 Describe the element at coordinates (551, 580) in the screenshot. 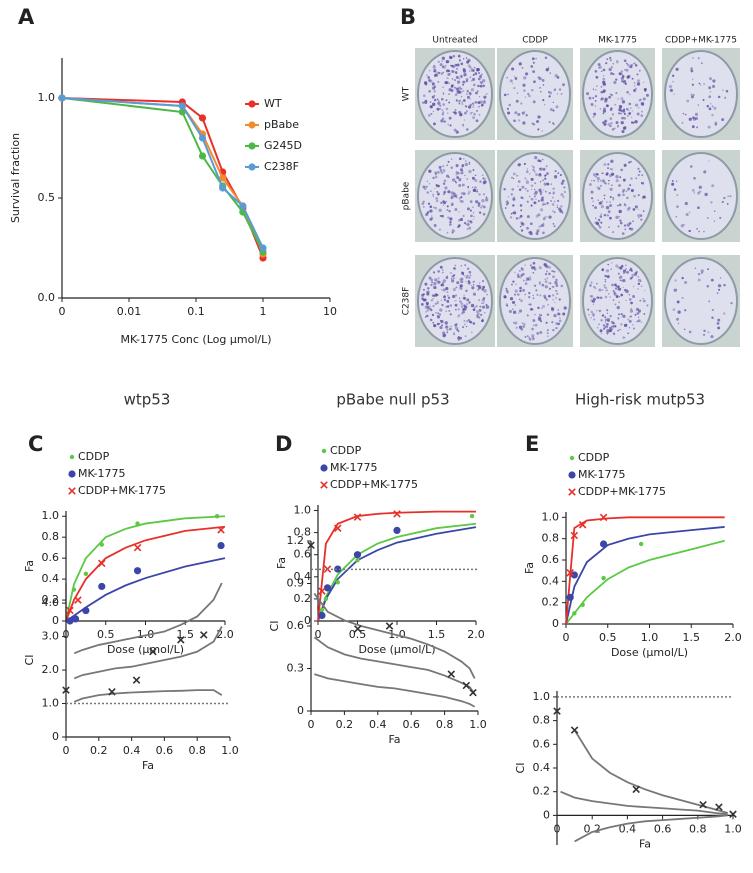

I see `y-tick-label: 0.4` at that location.